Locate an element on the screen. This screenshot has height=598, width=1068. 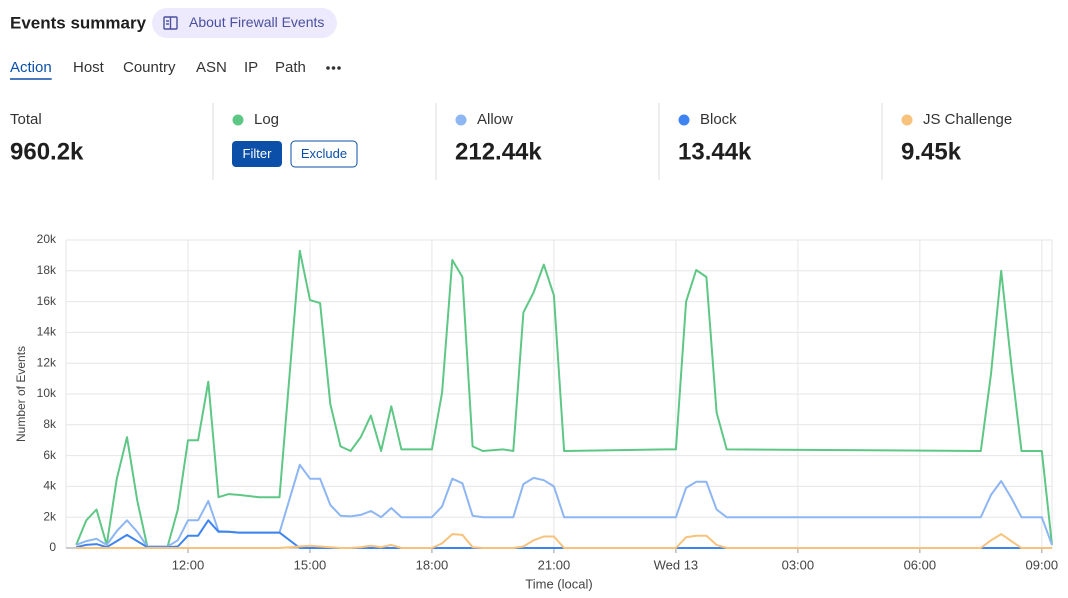
stat-value: 13.44k is located at coordinates (715, 151).